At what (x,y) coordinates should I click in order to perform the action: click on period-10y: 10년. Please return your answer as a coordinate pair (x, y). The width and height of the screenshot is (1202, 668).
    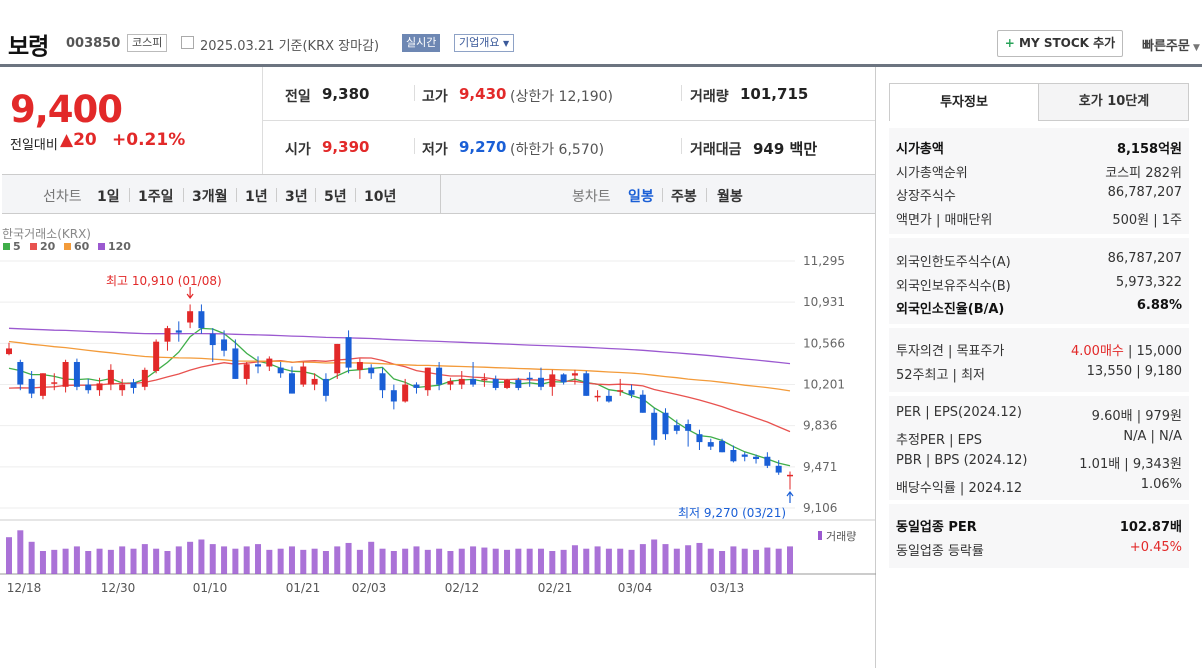
    Looking at the image, I should click on (380, 197).